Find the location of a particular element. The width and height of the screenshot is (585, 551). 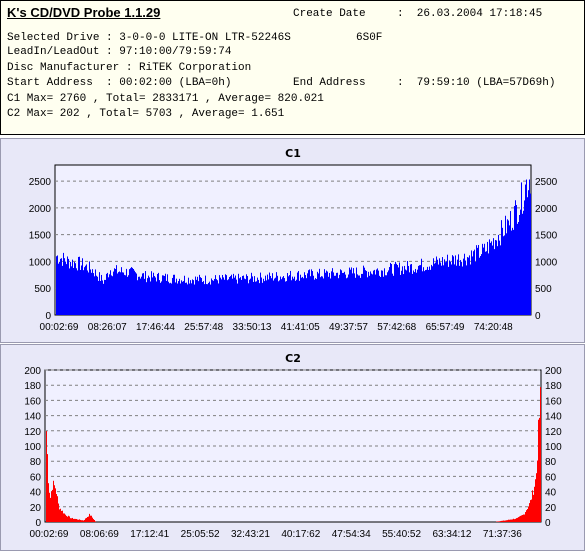

c2-x-tick-9: 71:37:36 is located at coordinates (502, 534).